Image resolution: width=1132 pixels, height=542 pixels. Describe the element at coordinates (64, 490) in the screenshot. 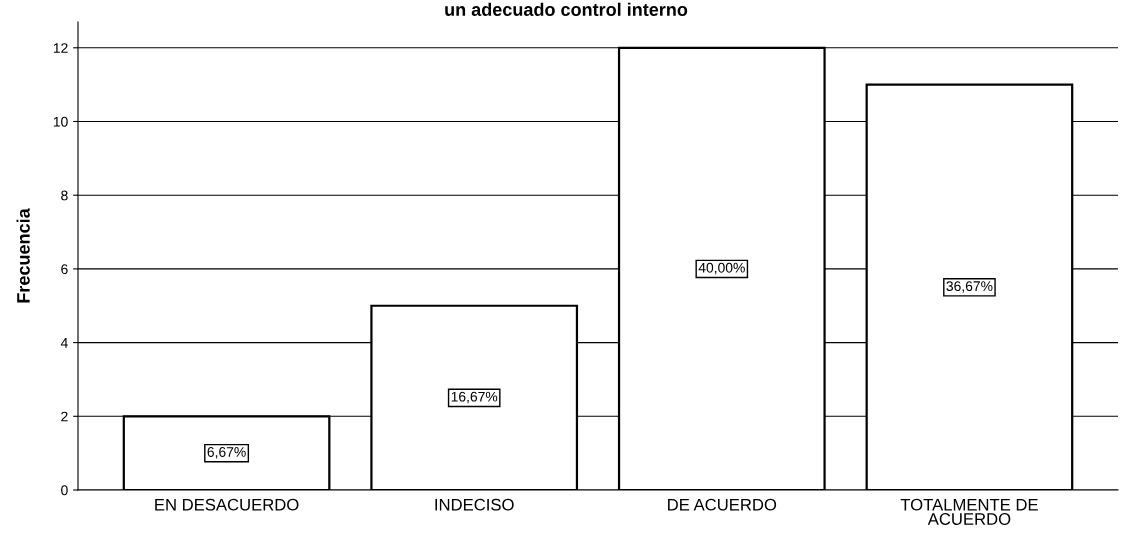

I see `y-tick-label: 0` at that location.